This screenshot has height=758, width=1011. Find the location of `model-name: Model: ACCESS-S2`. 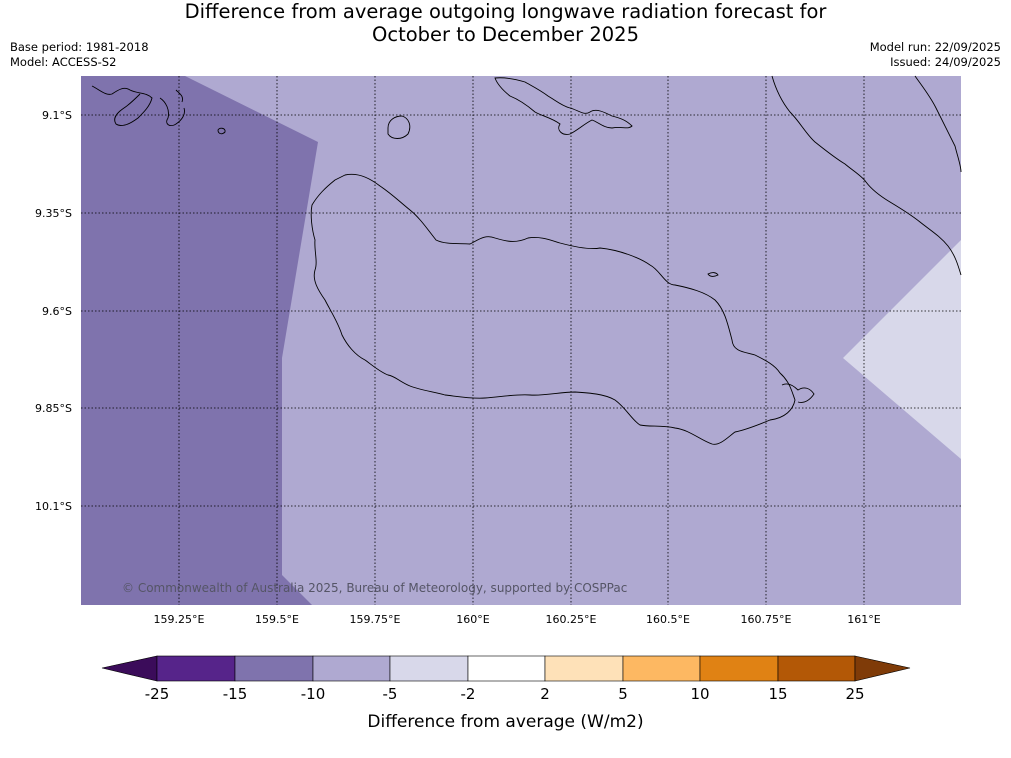

model-name: Model: ACCESS-S2 is located at coordinates (63, 62).